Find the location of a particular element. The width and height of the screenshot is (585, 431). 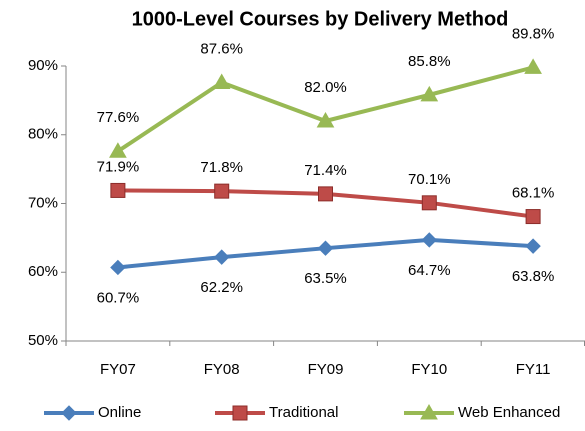

x-tick-label: FY08 is located at coordinates (222, 369).